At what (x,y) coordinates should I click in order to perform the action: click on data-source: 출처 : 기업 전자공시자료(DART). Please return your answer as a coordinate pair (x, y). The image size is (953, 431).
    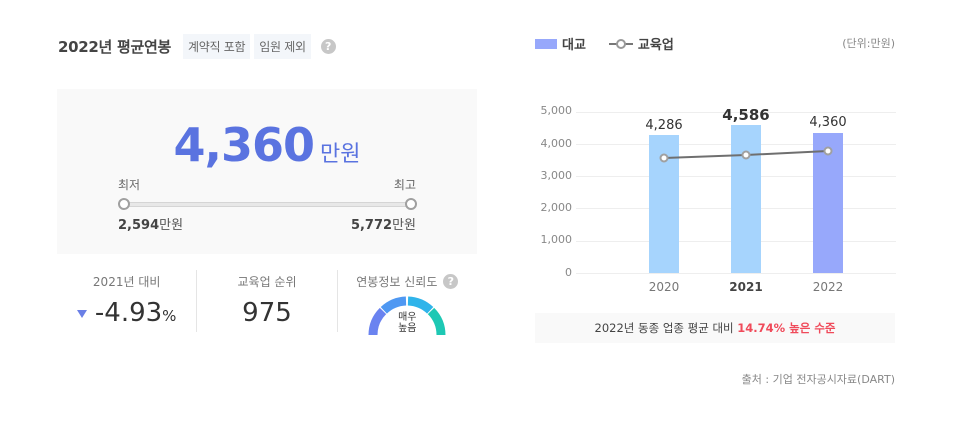
    Looking at the image, I should click on (818, 379).